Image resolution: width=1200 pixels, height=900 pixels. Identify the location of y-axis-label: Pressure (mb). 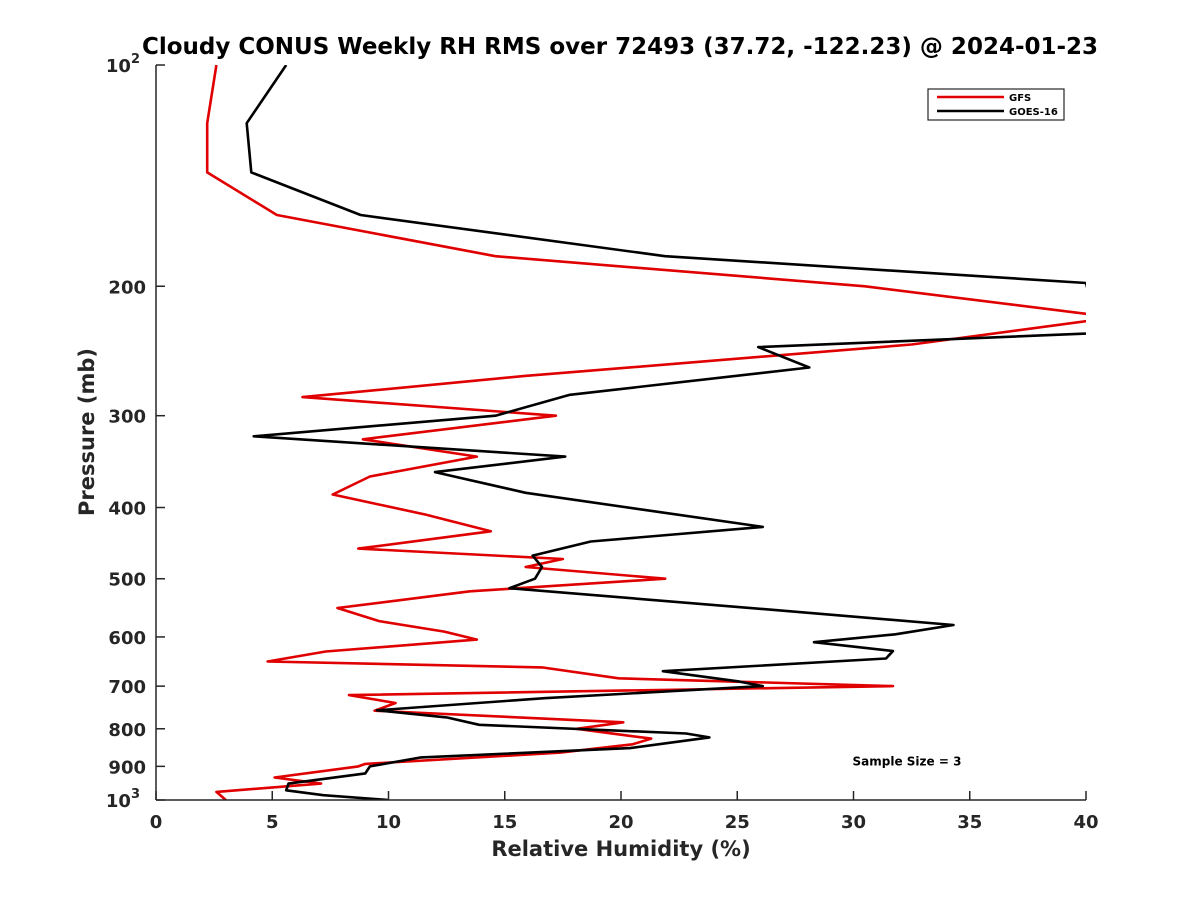
(87, 432).